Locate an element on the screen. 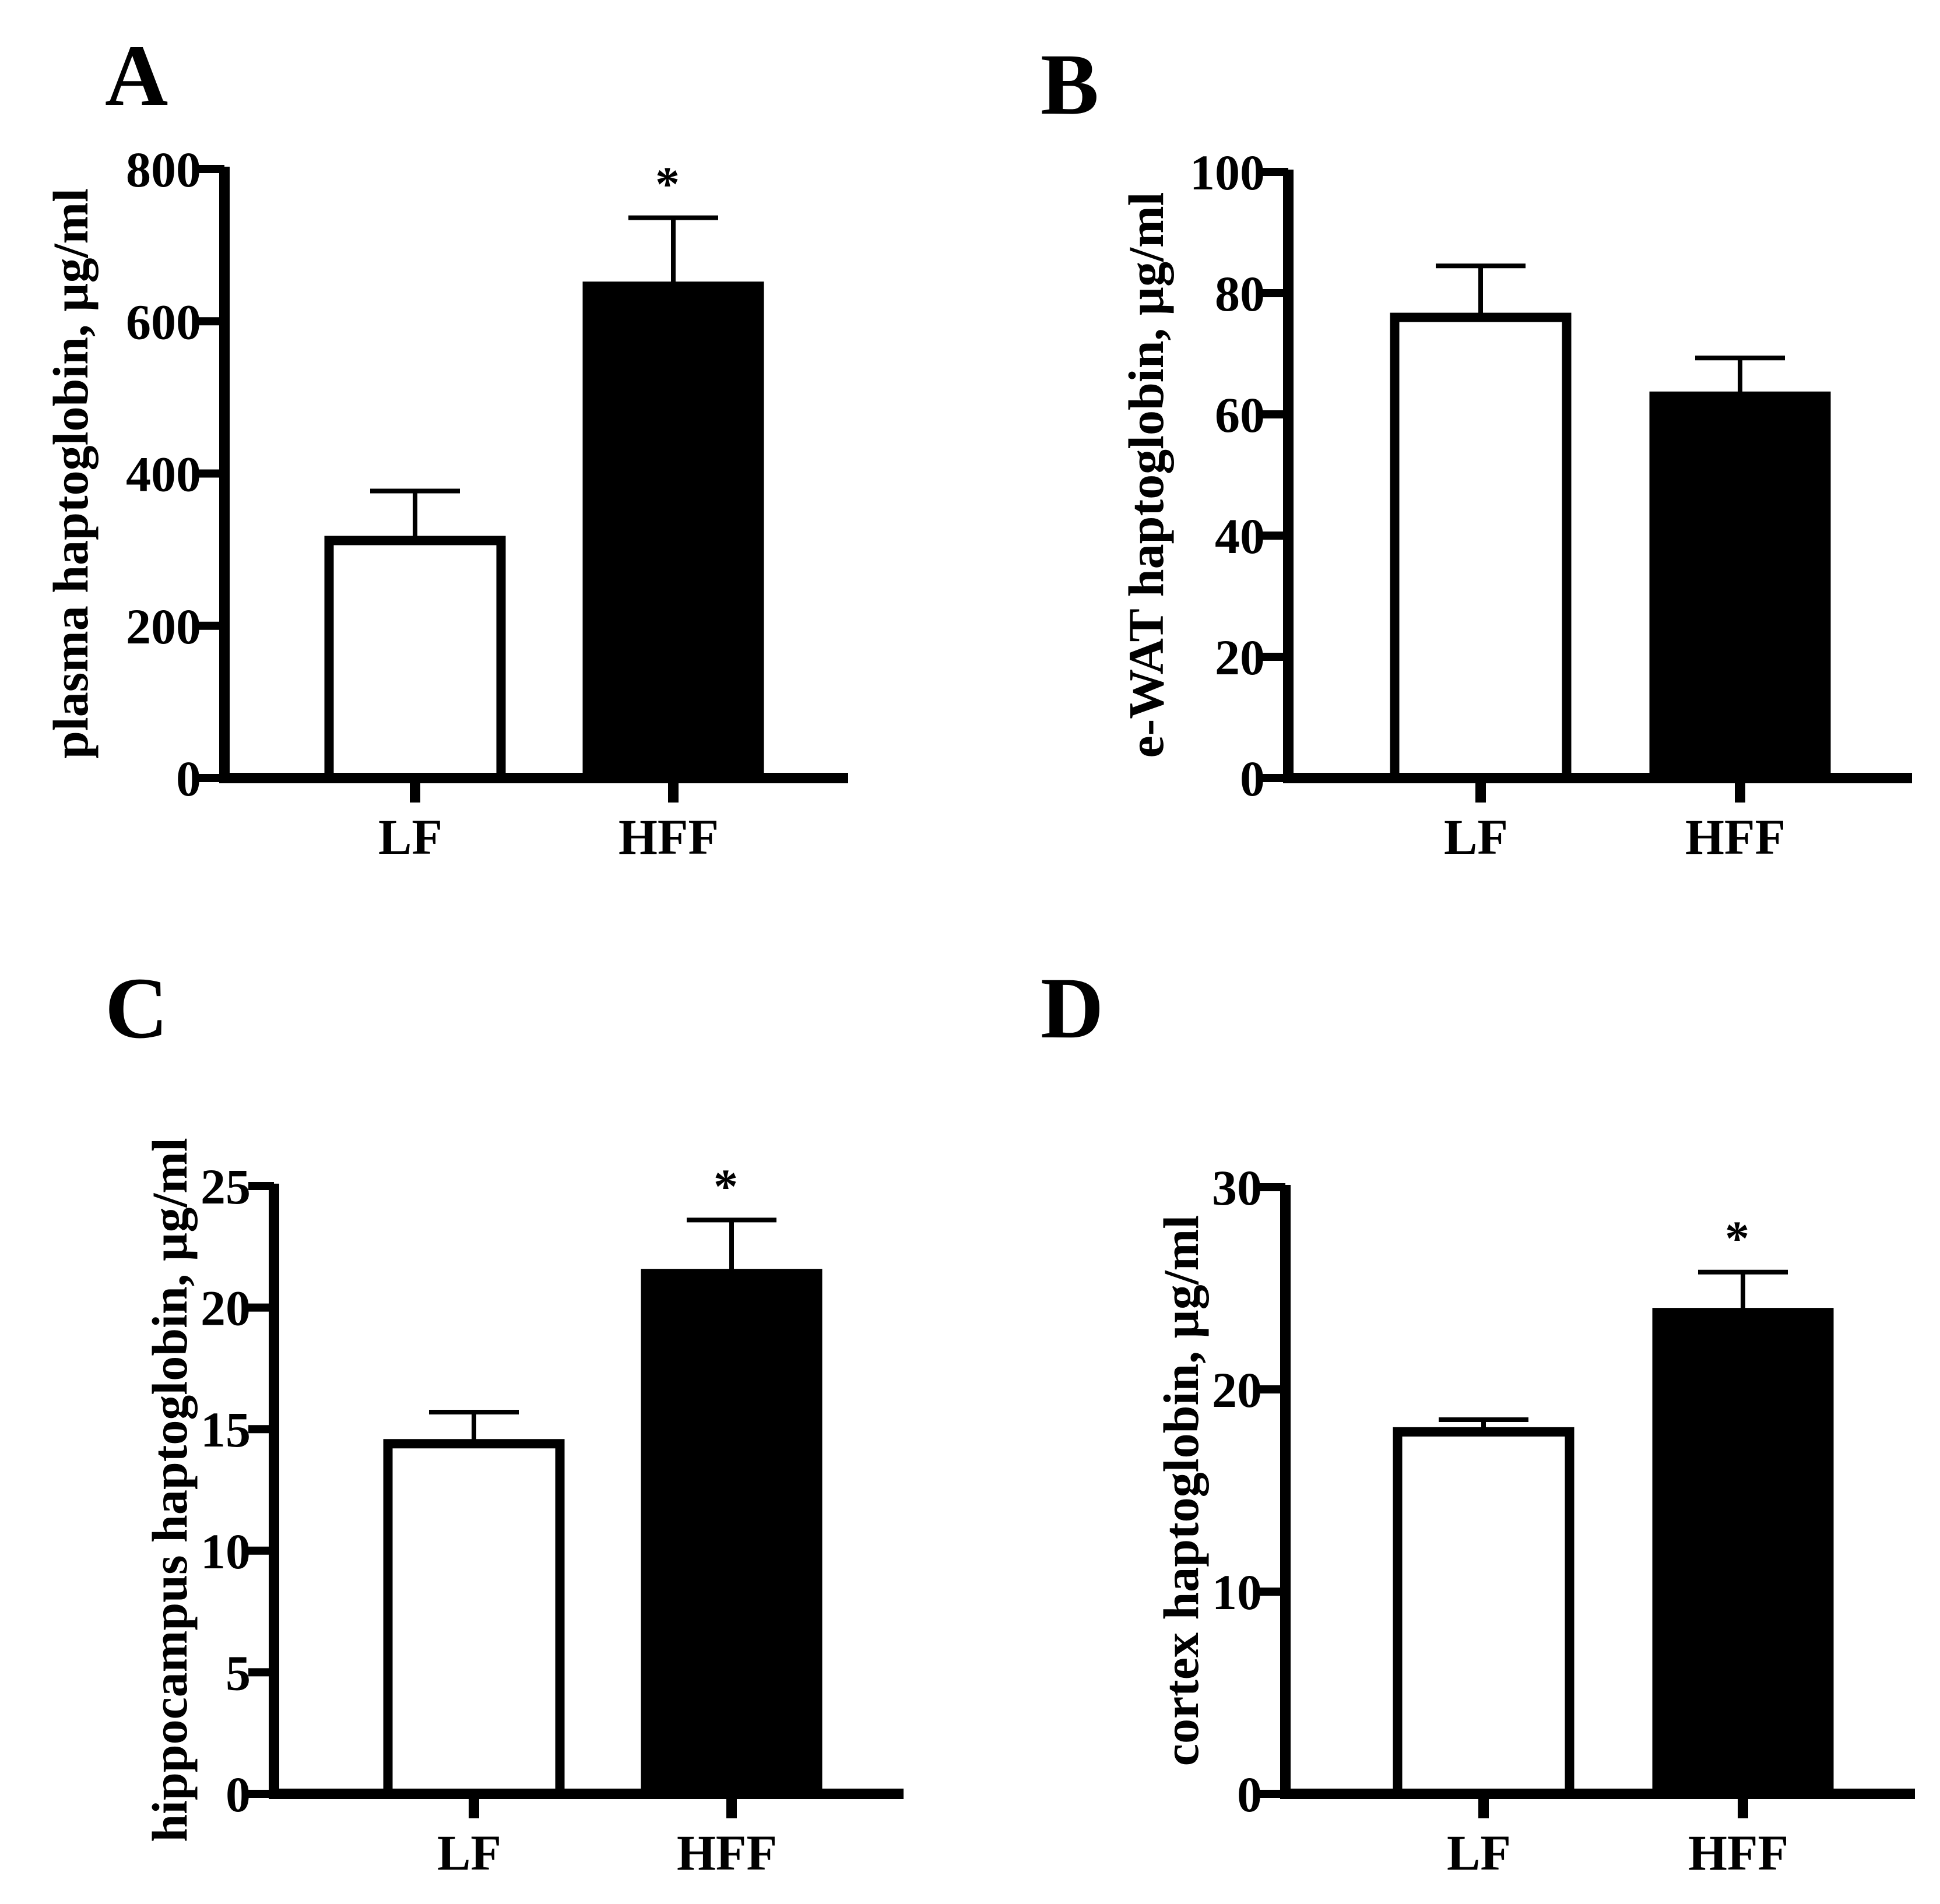 This screenshot has height=1904, width=1940. y-tick-label: 100 is located at coordinates (1227, 172).